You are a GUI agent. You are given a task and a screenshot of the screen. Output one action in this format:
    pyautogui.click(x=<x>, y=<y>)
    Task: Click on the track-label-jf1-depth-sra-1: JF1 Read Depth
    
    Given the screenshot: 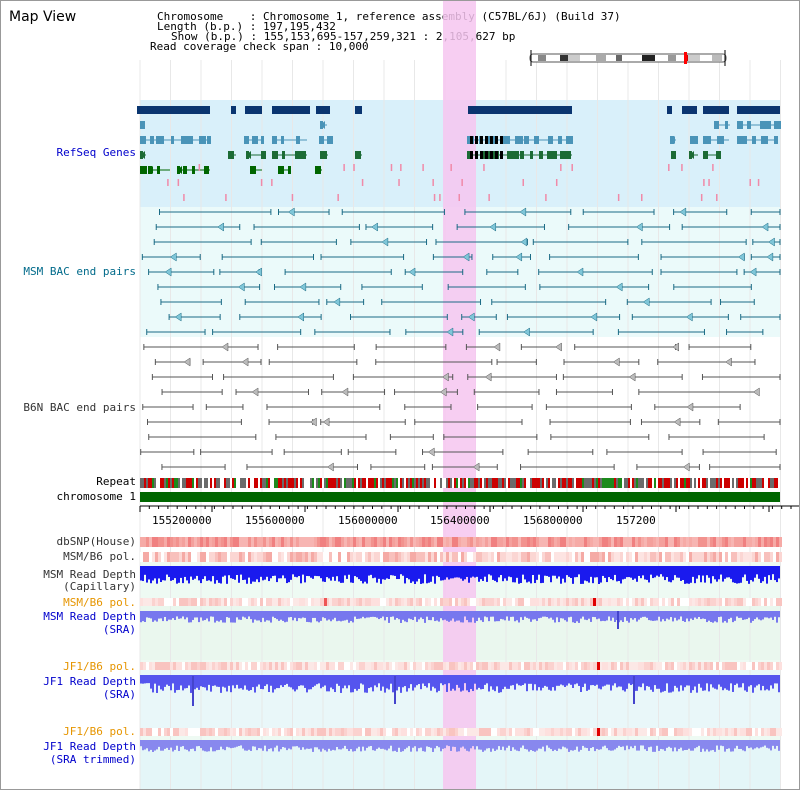 What is the action you would take?
    pyautogui.click(x=89, y=681)
    